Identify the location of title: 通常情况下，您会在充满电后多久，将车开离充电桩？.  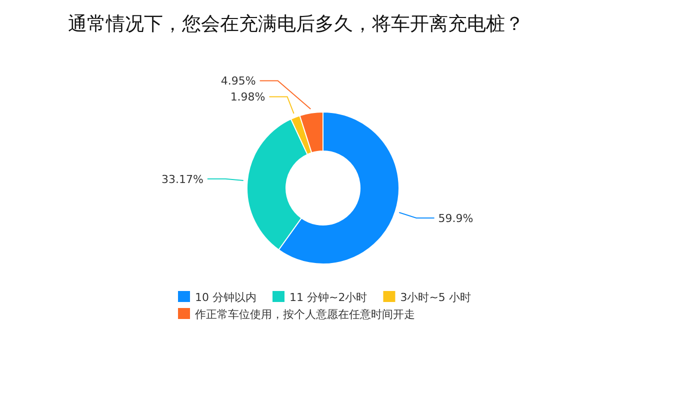
(296, 24).